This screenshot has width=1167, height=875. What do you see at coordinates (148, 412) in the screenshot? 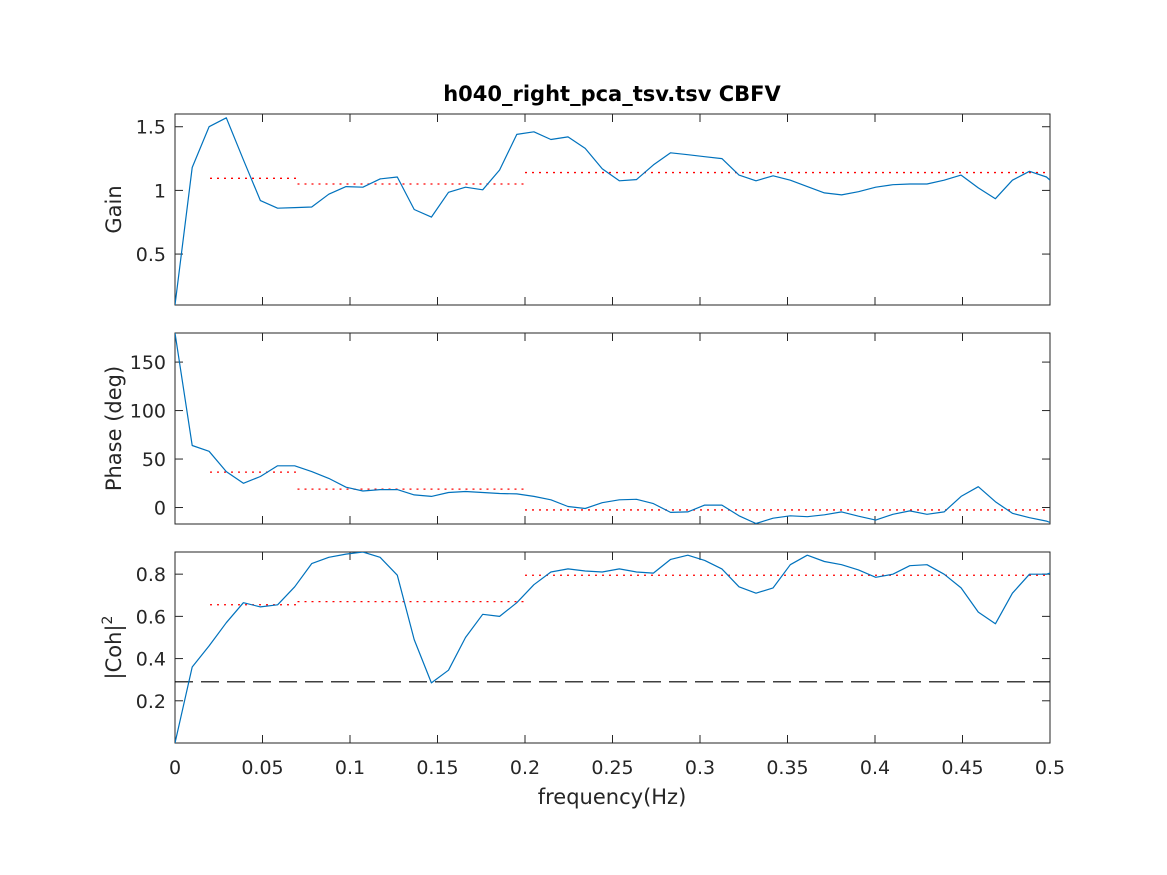
I see `phase-y-tick-label: 100` at bounding box center [148, 412].